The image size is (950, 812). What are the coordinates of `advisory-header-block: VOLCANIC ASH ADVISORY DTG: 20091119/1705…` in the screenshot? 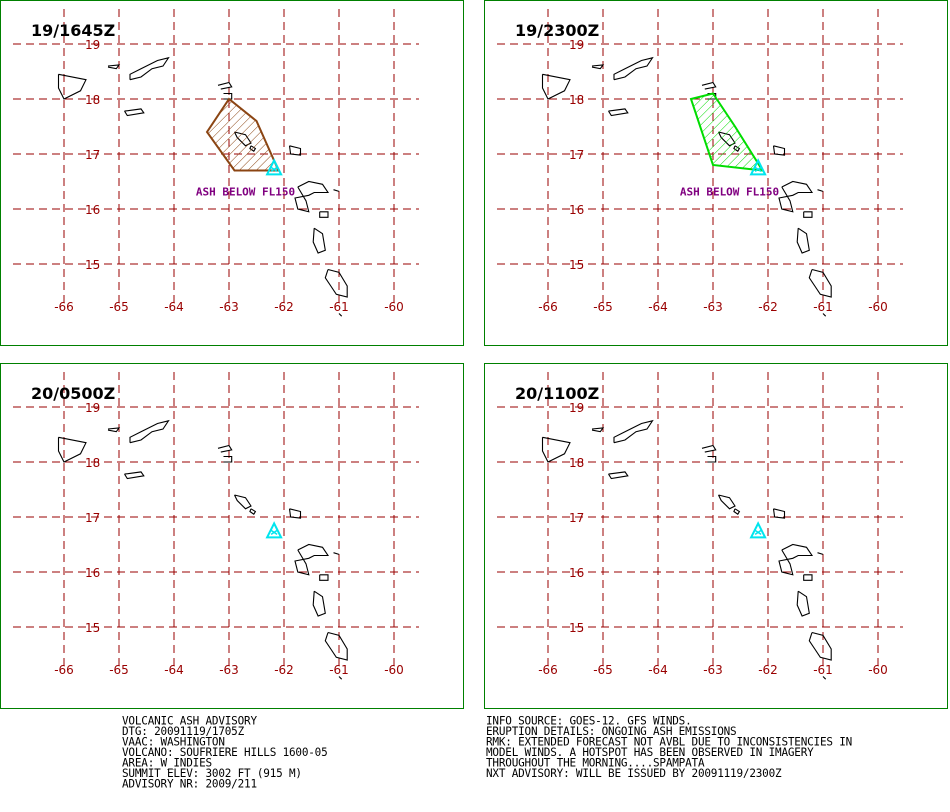 It's located at (225, 751).